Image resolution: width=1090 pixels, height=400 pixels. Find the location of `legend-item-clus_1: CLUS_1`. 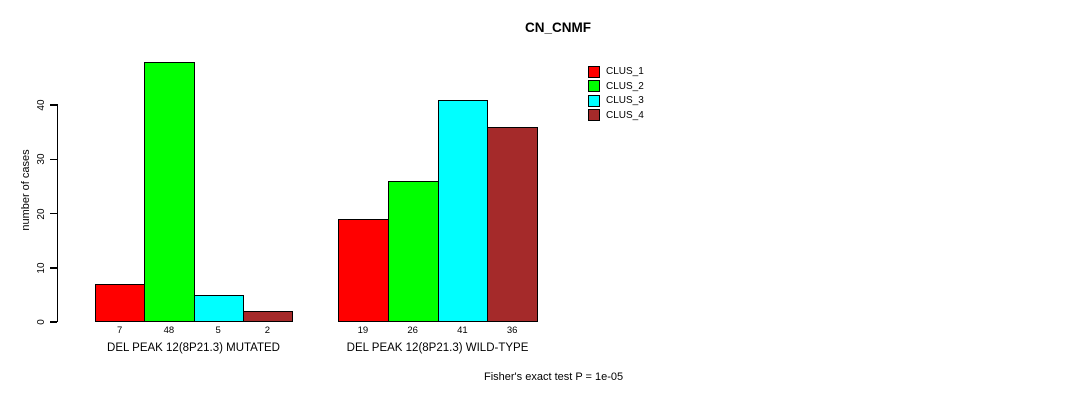

legend-item-clus_1: CLUS_1 is located at coordinates (616, 71).